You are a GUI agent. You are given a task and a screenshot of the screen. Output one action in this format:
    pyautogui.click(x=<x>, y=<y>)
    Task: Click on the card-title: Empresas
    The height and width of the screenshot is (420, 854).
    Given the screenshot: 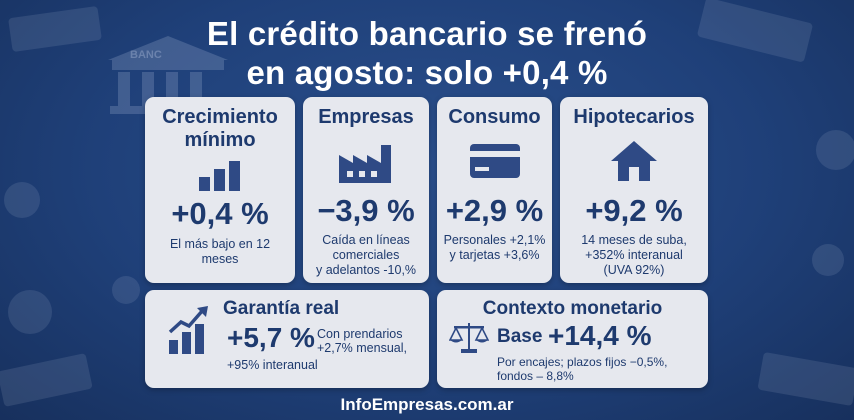 What is the action you would take?
    pyautogui.click(x=366, y=117)
    